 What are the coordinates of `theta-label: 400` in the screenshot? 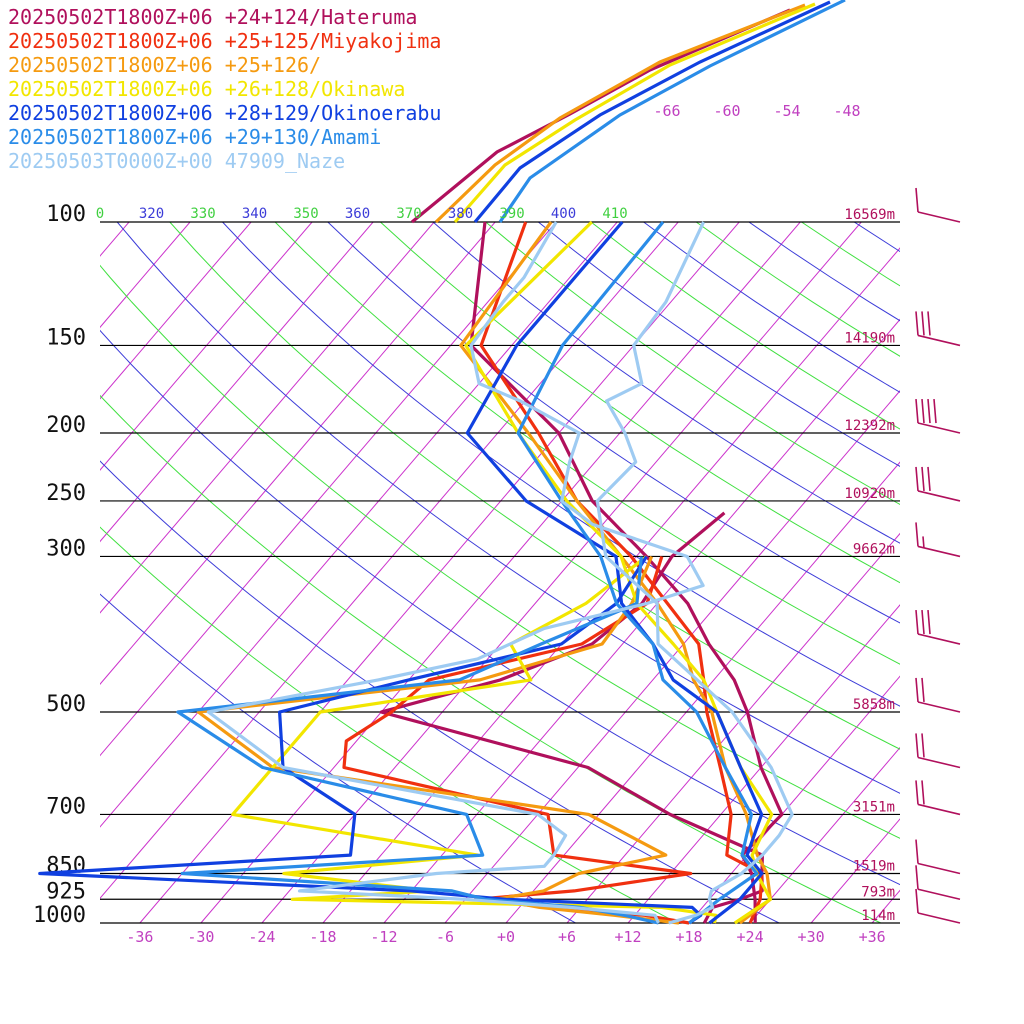 It's located at (563, 214).